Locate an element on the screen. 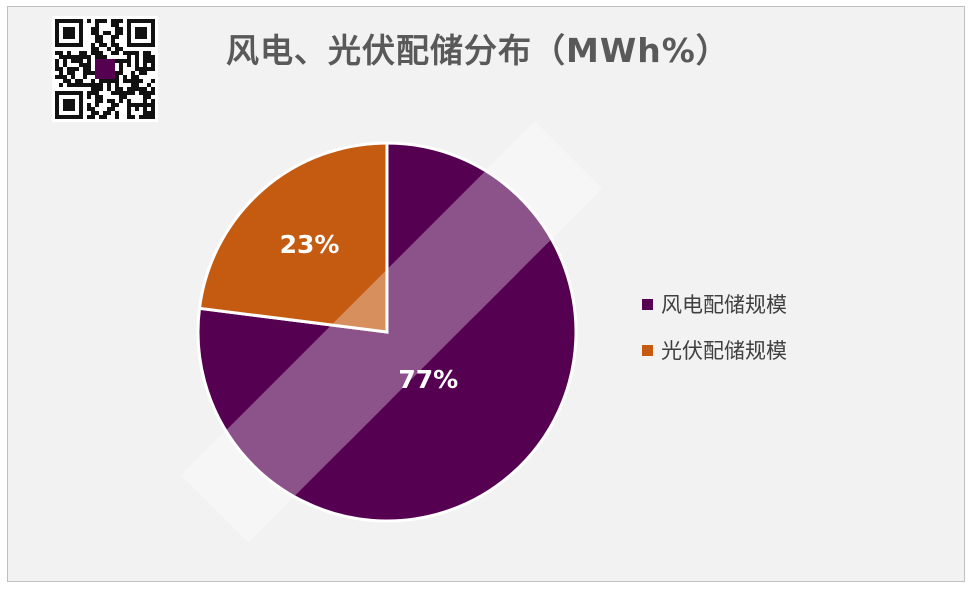 The image size is (973, 589). data-label-wind: 77% is located at coordinates (428, 379).